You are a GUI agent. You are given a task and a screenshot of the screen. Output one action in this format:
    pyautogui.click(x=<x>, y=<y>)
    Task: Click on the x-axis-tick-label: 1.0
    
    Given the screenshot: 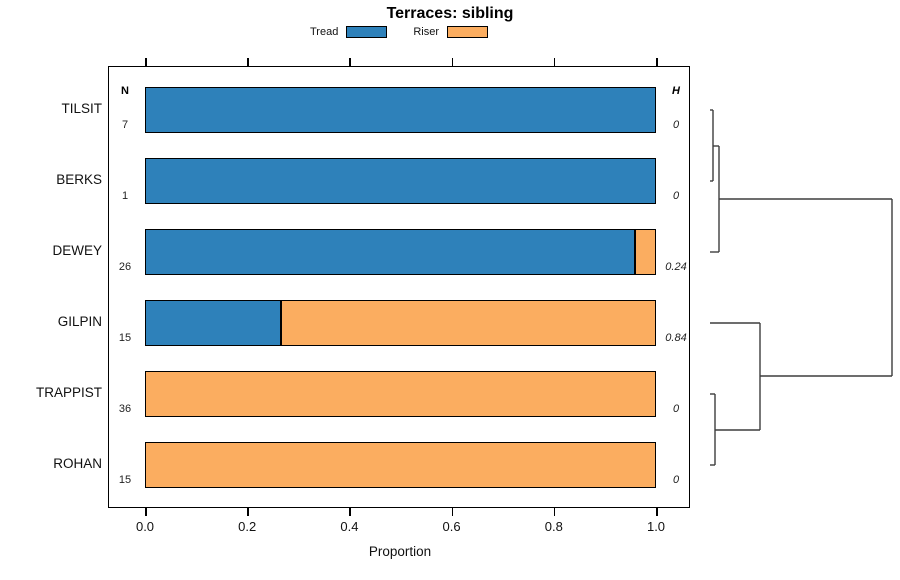 What is the action you would take?
    pyautogui.click(x=656, y=526)
    